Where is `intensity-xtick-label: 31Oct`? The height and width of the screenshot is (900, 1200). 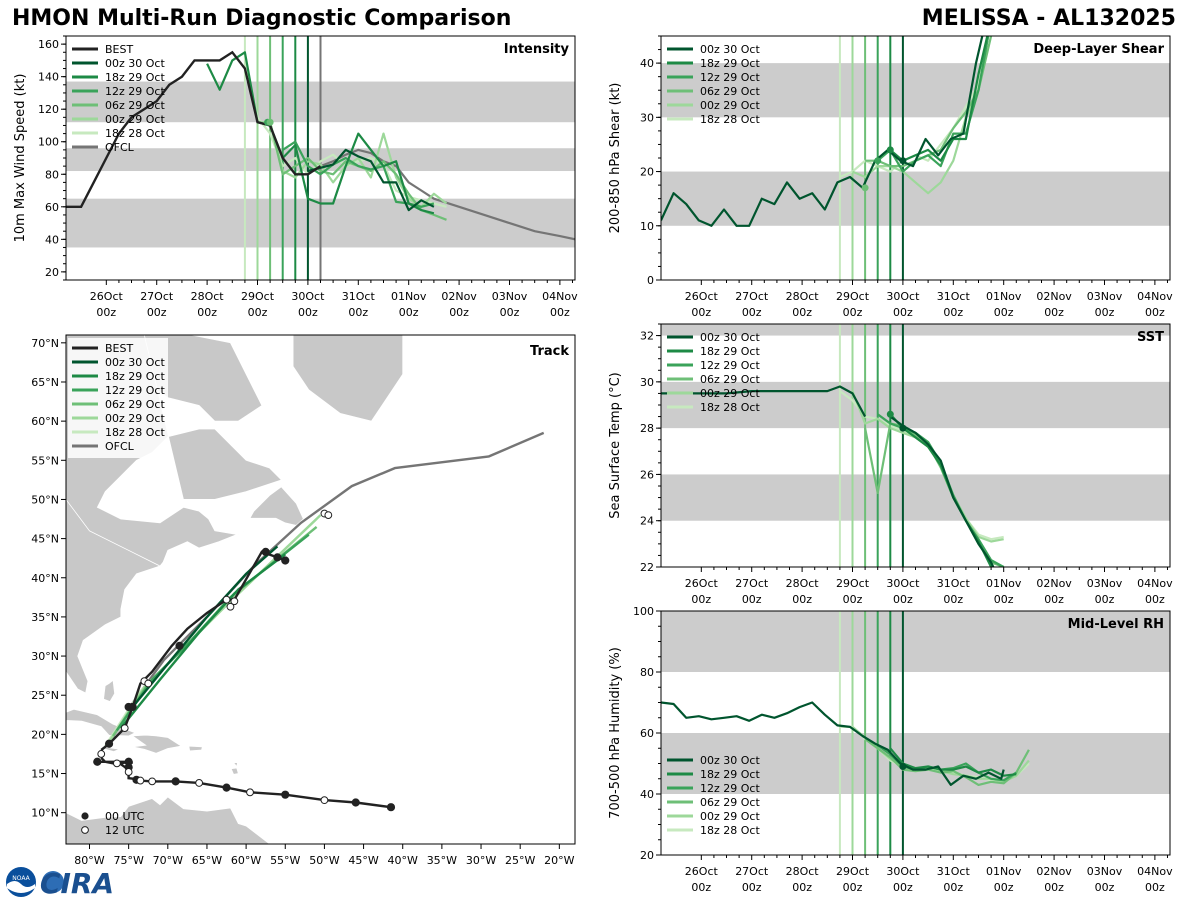 intensity-xtick-label: 31Oct is located at coordinates (359, 296).